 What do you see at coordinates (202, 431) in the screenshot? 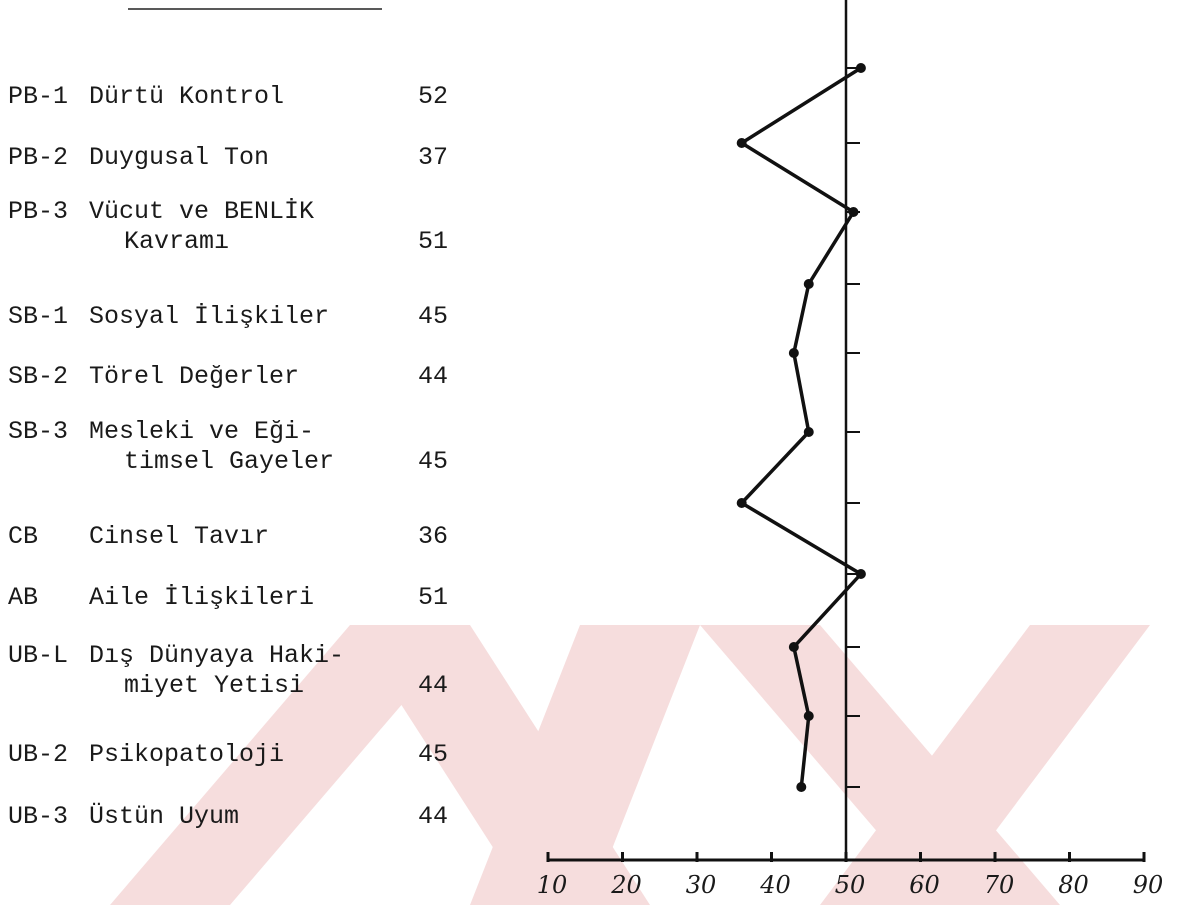
I see `scale-name: Mesleki ve Eği-` at bounding box center [202, 431].